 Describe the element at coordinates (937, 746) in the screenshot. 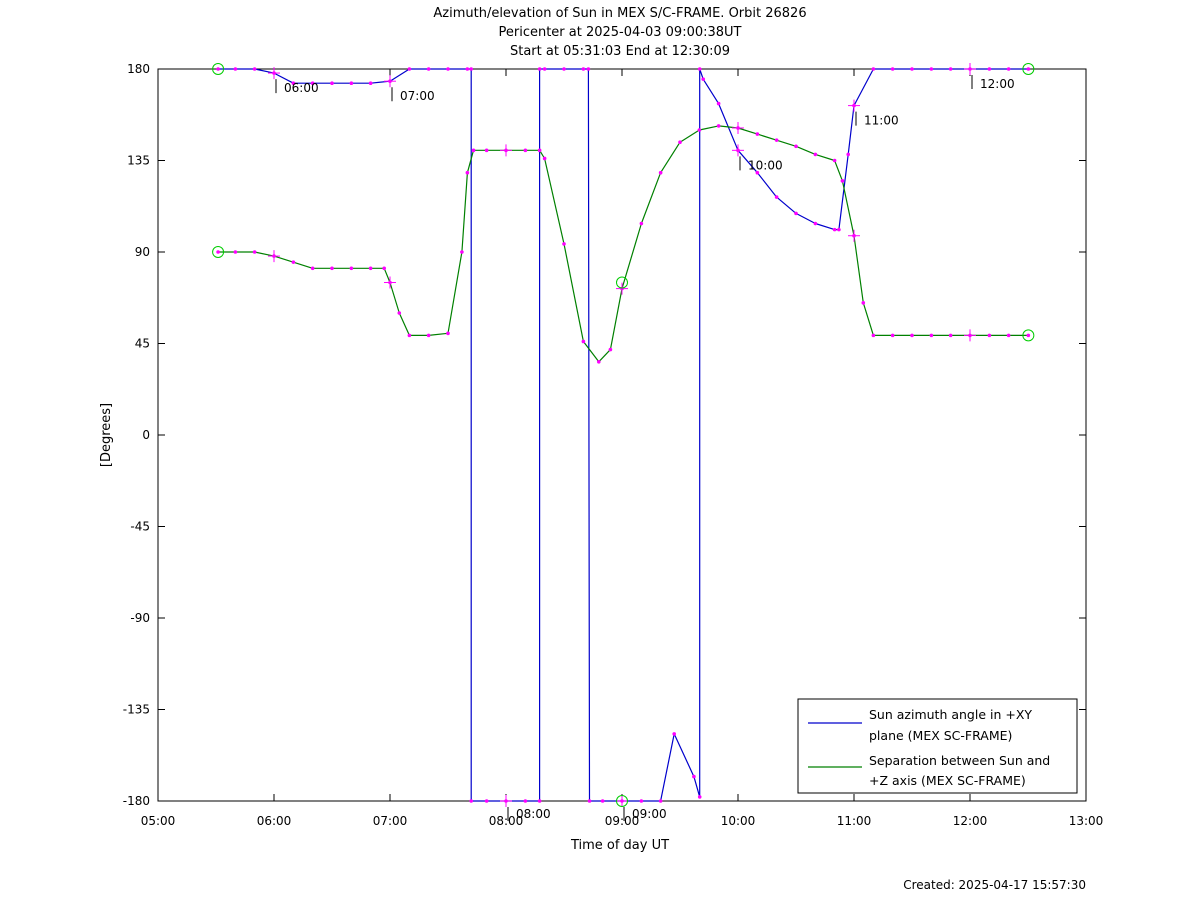

I see `legend-box` at that location.